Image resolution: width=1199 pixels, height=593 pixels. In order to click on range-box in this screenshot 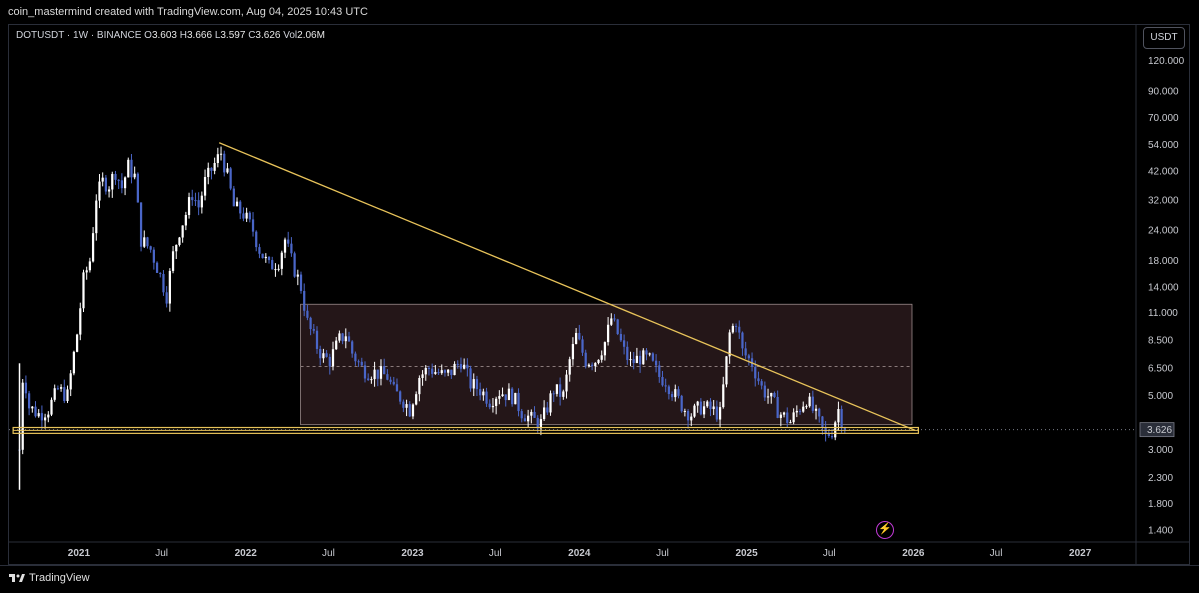, I will do `click(606, 364)`.